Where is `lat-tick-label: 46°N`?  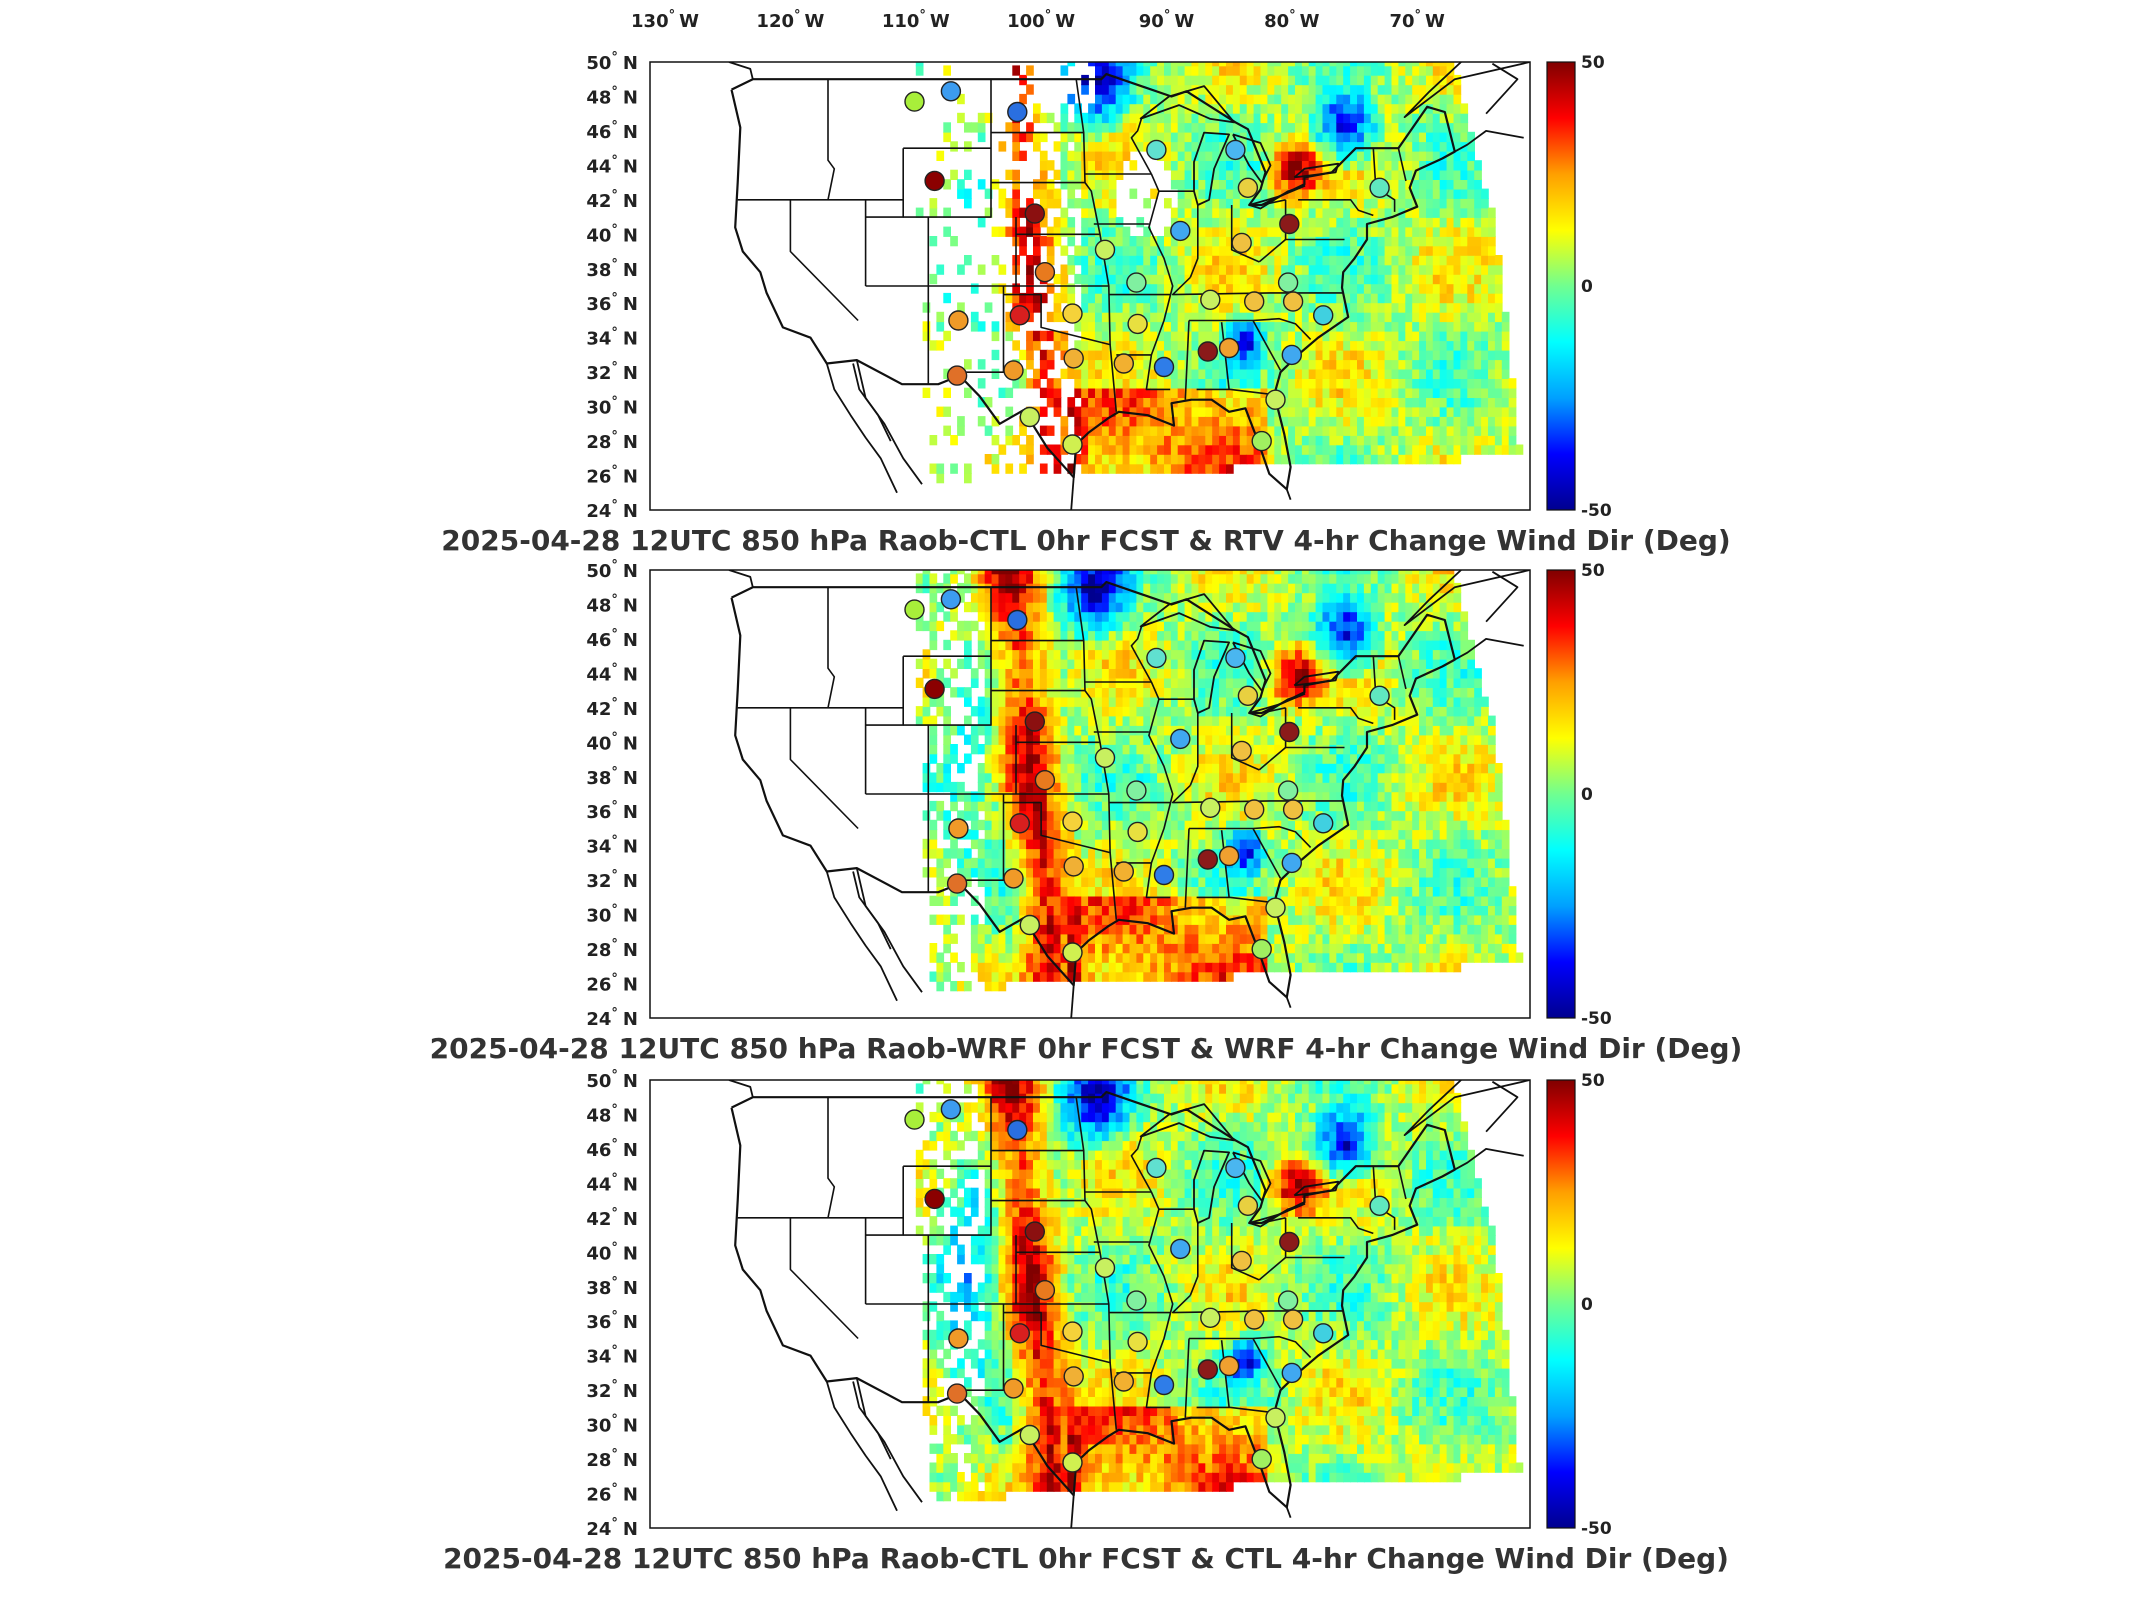
lat-tick-label: 46°N is located at coordinates (612, 1149).